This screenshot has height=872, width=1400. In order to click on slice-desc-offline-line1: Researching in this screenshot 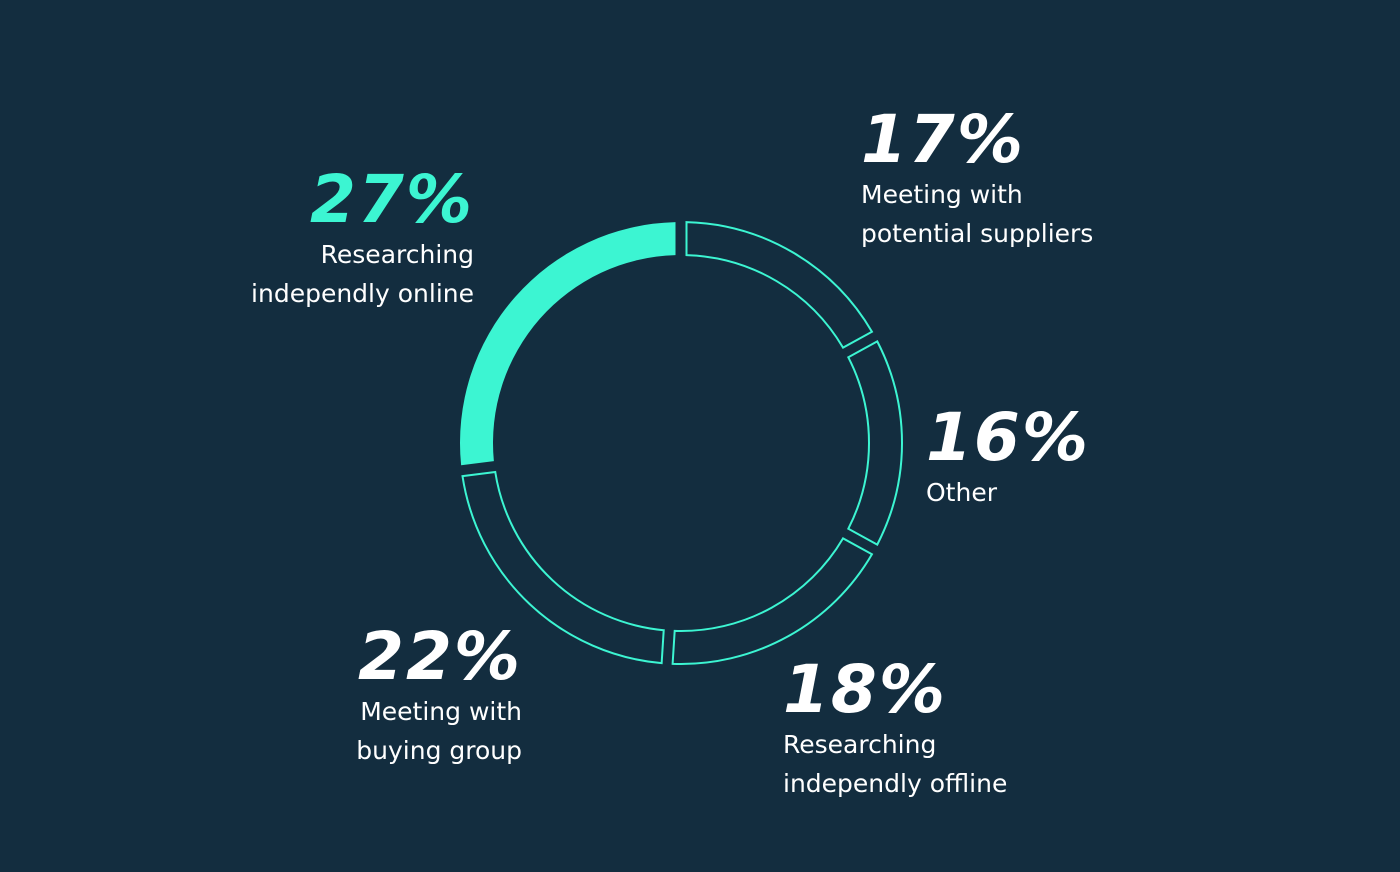, I will do `click(860, 744)`.